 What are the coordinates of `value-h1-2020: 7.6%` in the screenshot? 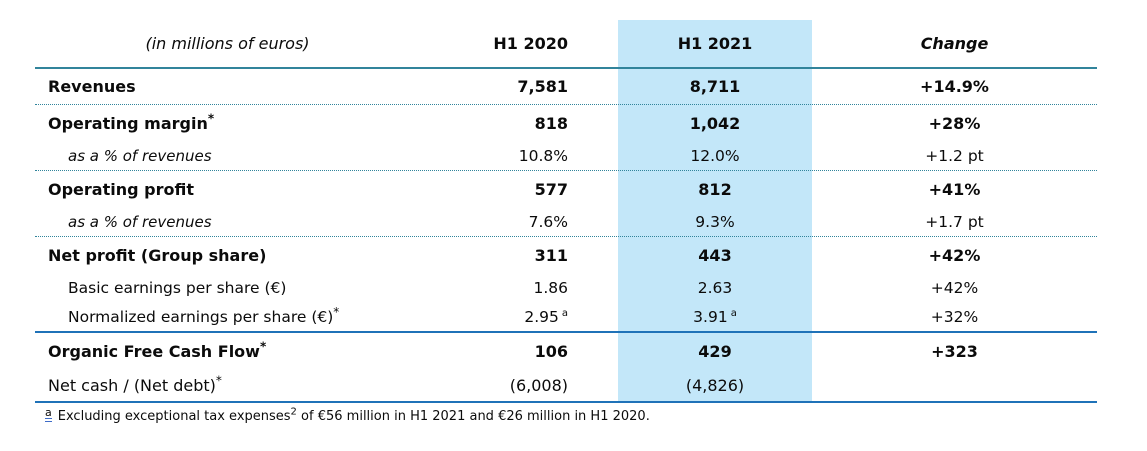 It's located at (548, 221).